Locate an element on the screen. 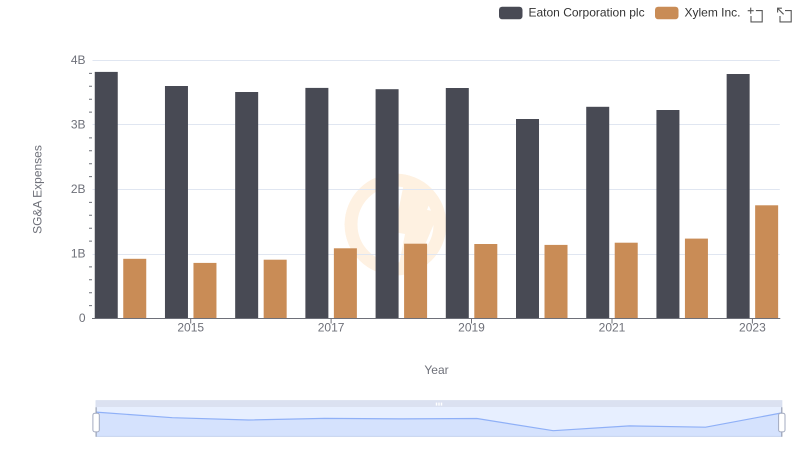 The width and height of the screenshot is (800, 461). svg-text: SG&A Expenses is located at coordinates (38, 189).